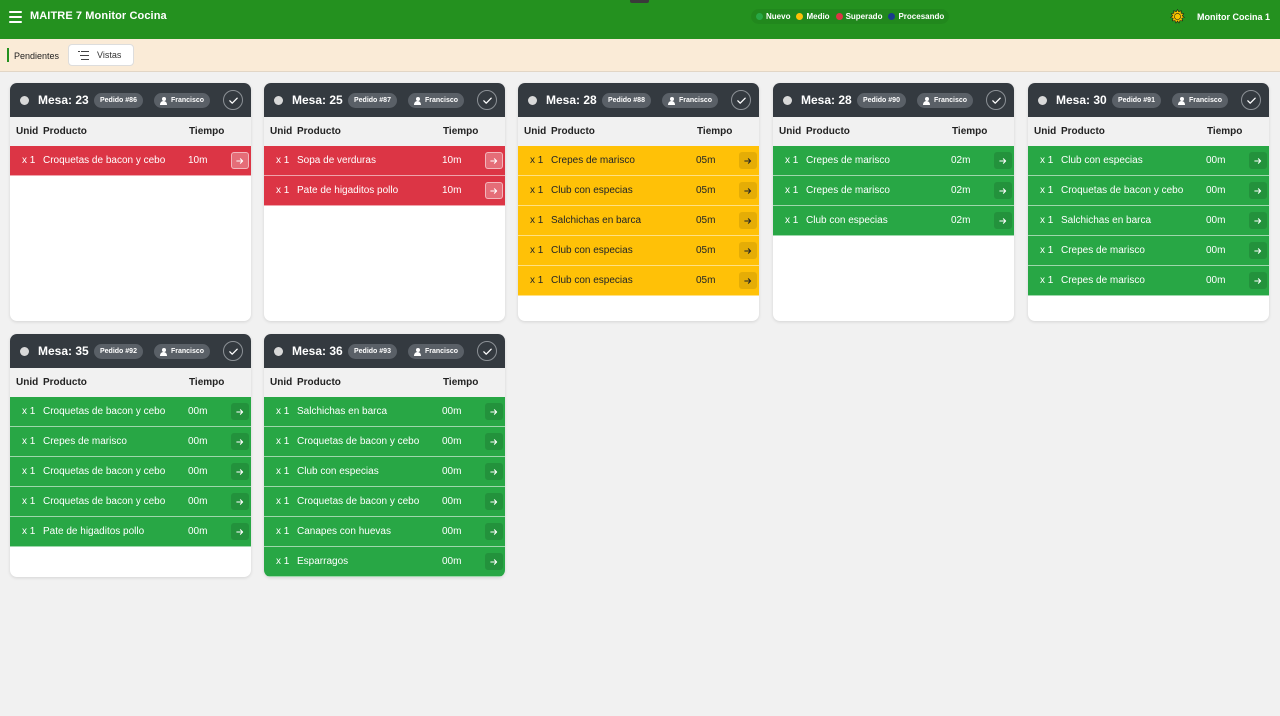 The image size is (1280, 716). I want to click on list-icon, so click(83, 55).